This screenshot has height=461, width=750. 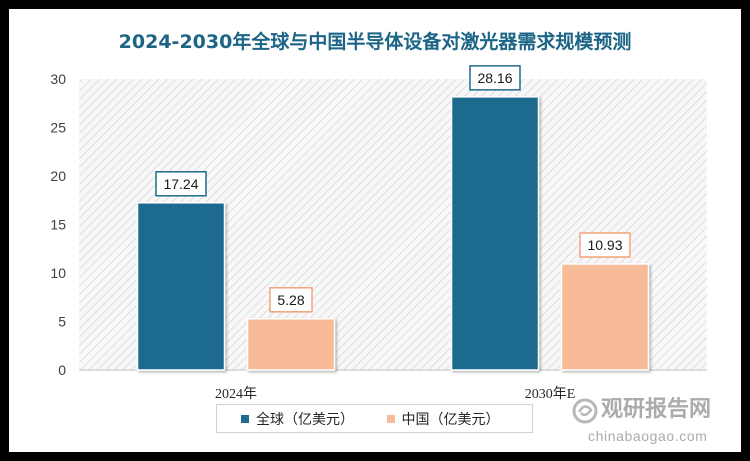 I want to click on watermark-logo-icon, so click(x=585, y=411).